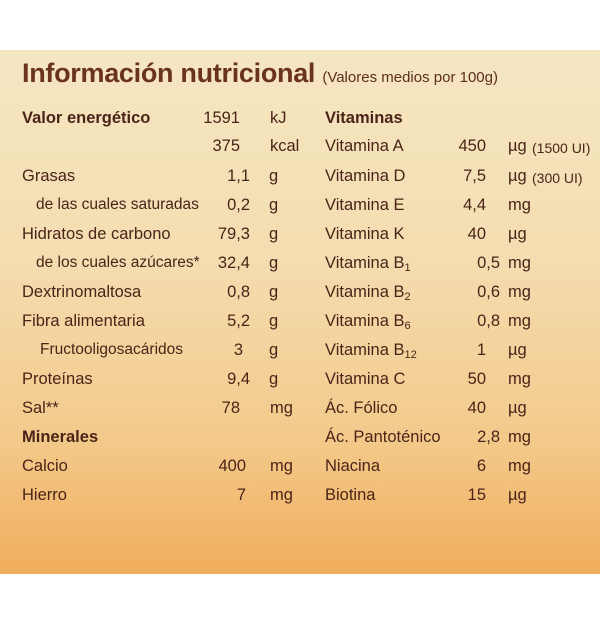  Describe the element at coordinates (241, 495) in the screenshot. I see `mineral-value: 7` at that location.